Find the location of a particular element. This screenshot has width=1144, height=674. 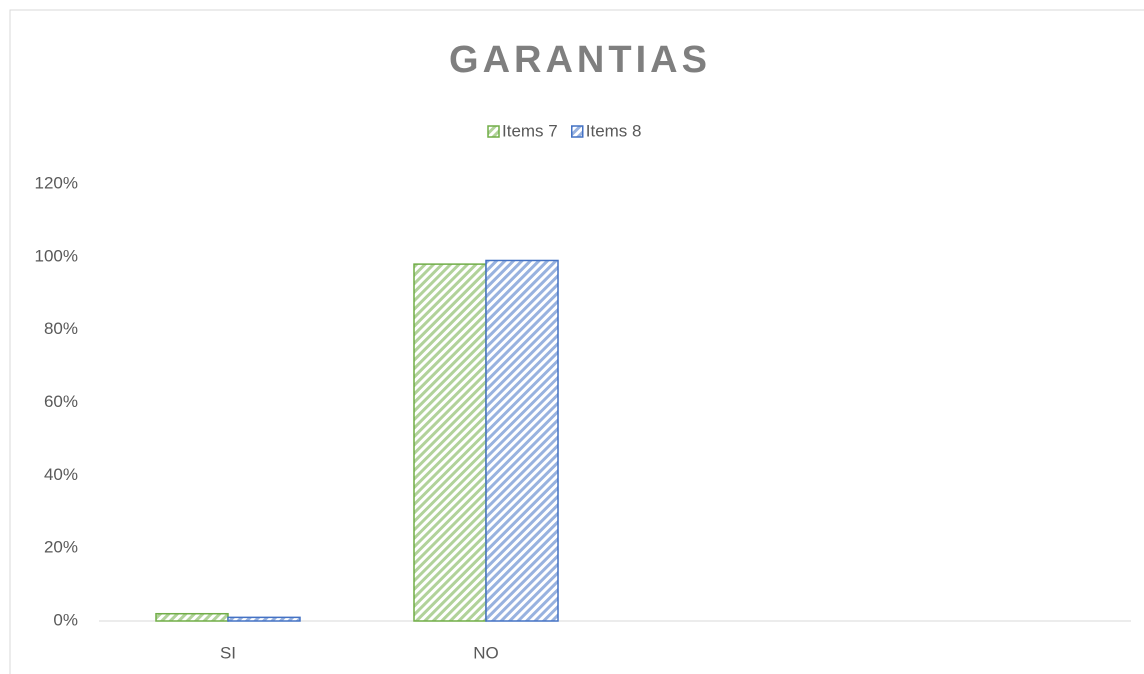

legend-label: Items 7 is located at coordinates (530, 130).